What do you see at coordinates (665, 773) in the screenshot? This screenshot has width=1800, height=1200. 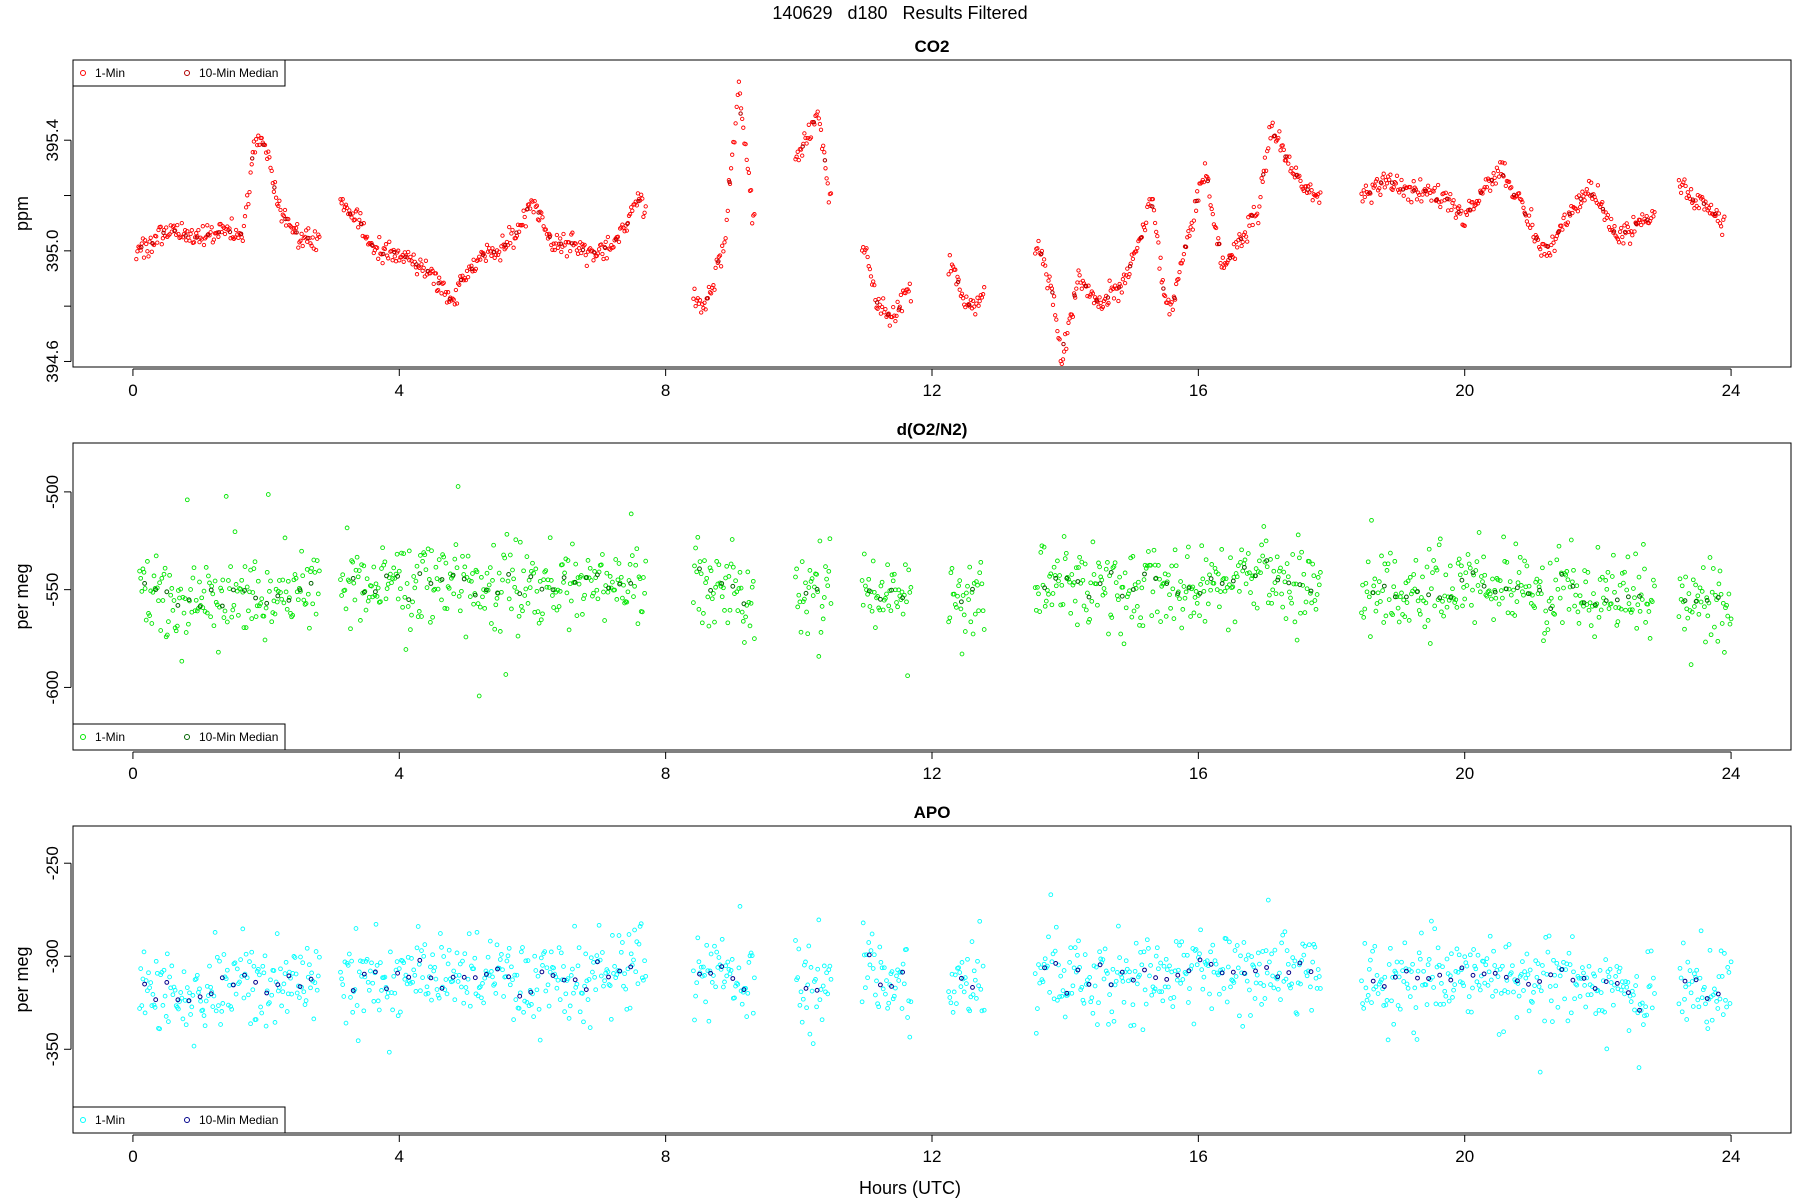 I see `x-tick-label: 8` at bounding box center [665, 773].